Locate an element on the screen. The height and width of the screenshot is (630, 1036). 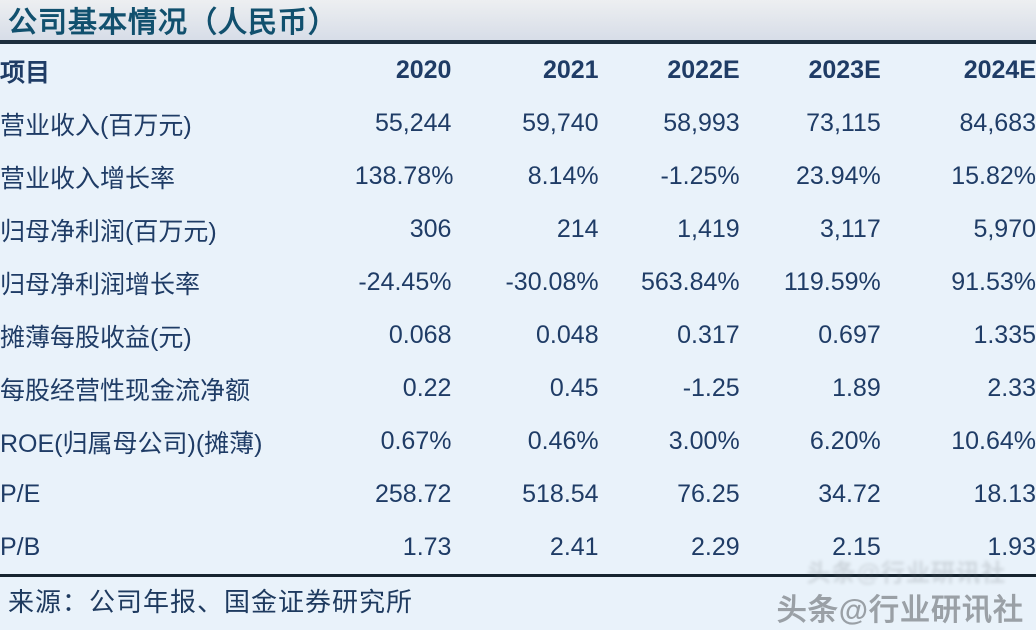
header-row: 项目 2020 2021 2022E 2023E 2024E is located at coordinates (518, 70).